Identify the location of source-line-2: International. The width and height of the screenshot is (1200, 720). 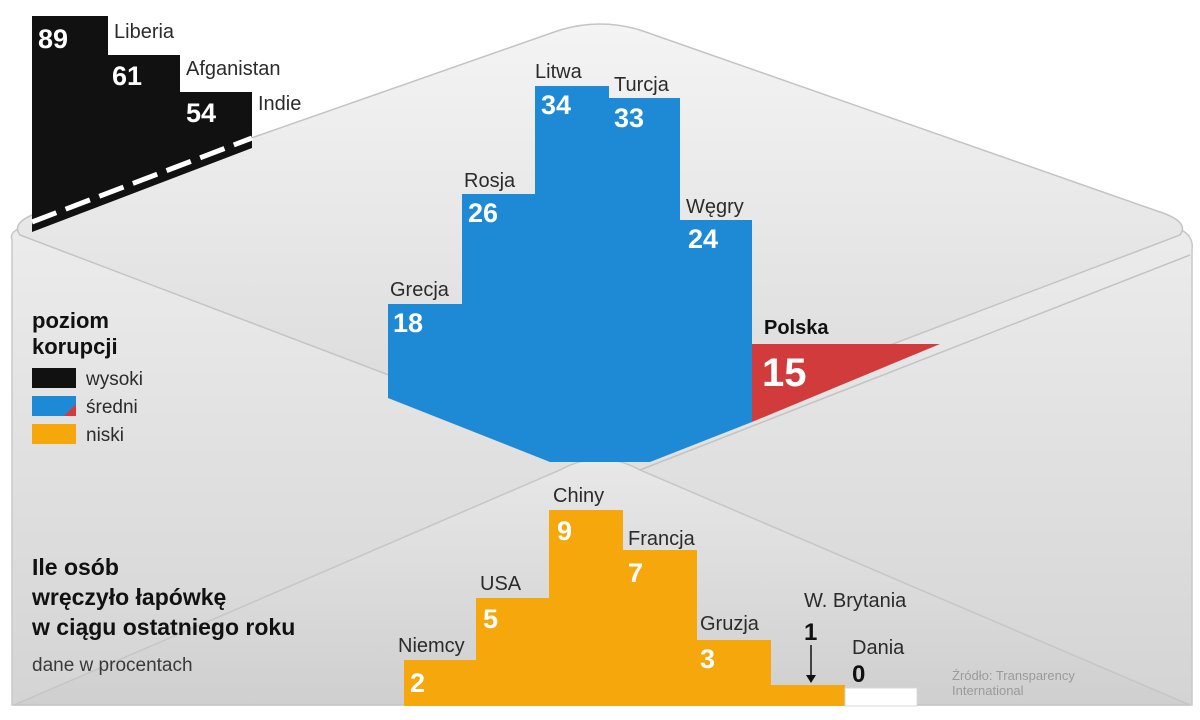
(988, 690).